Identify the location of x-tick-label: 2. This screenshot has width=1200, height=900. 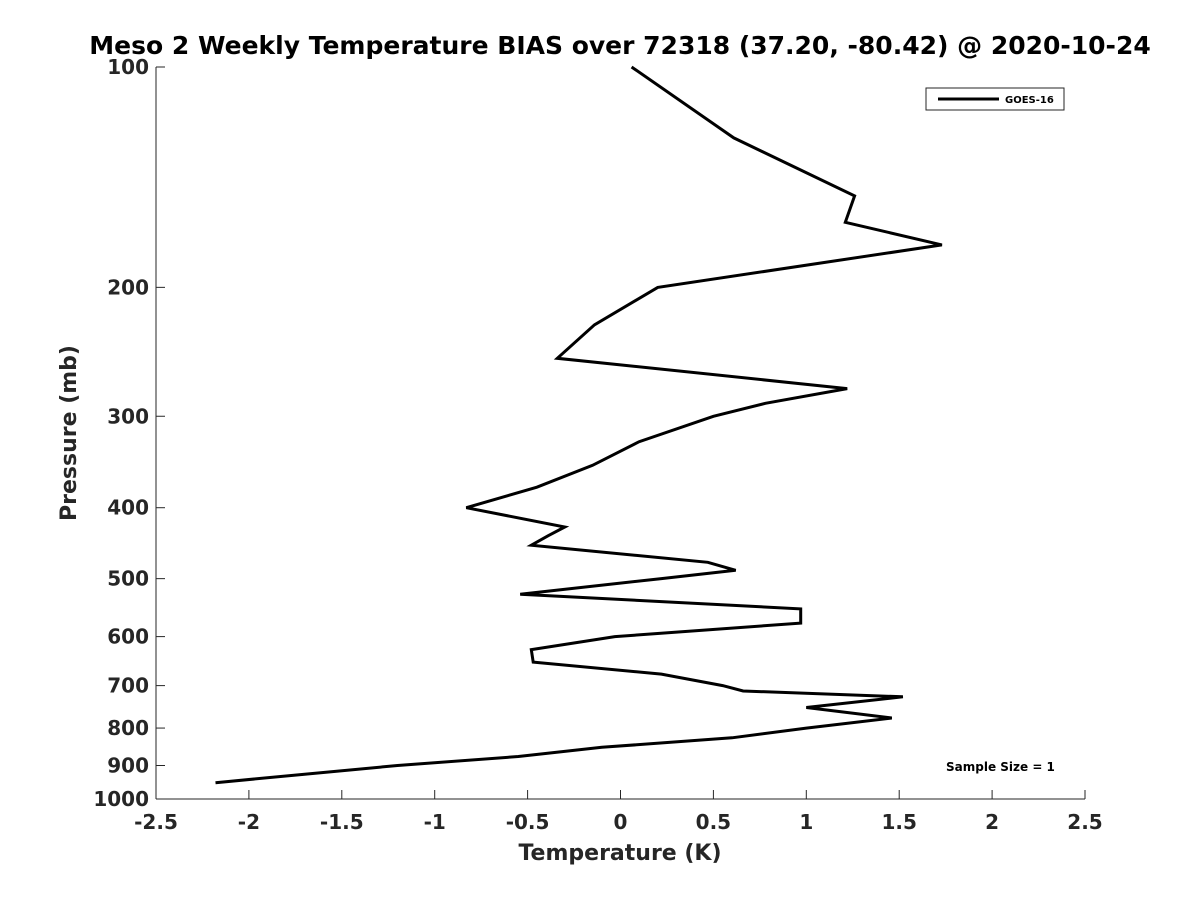
(992, 822).